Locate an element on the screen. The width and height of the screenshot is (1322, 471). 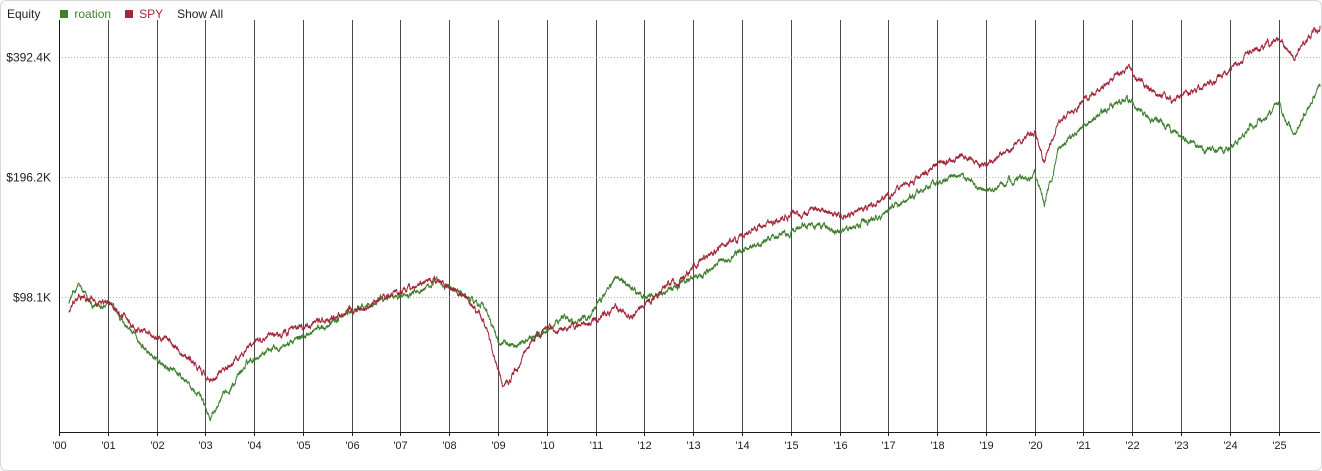
x-tick-label: '18 is located at coordinates (937, 446).